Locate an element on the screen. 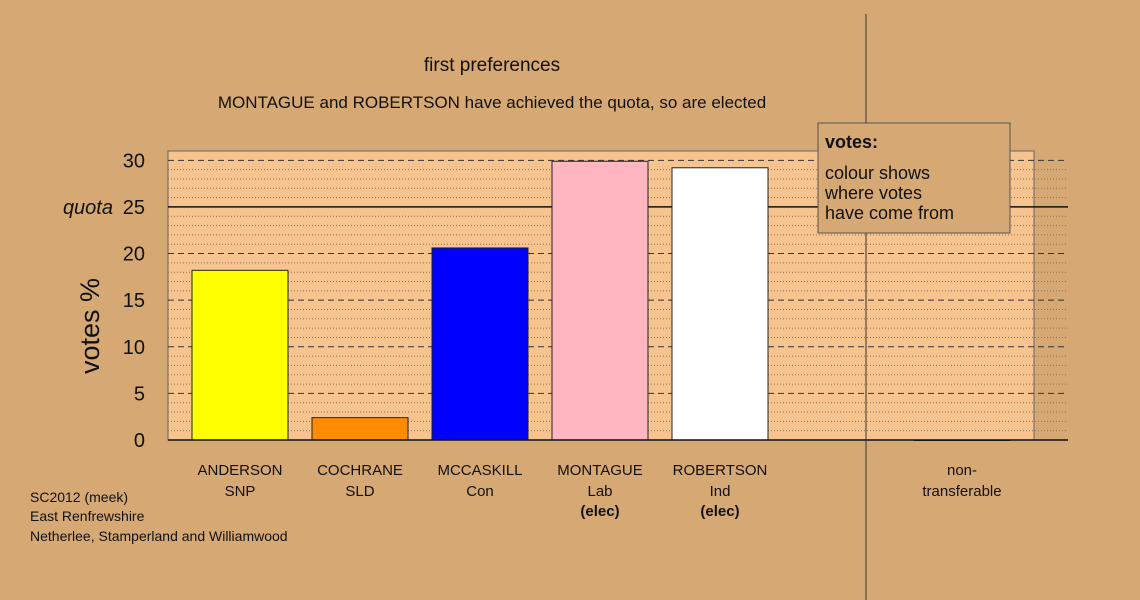  candidate-name-label: MONTAGUE is located at coordinates (600, 470).